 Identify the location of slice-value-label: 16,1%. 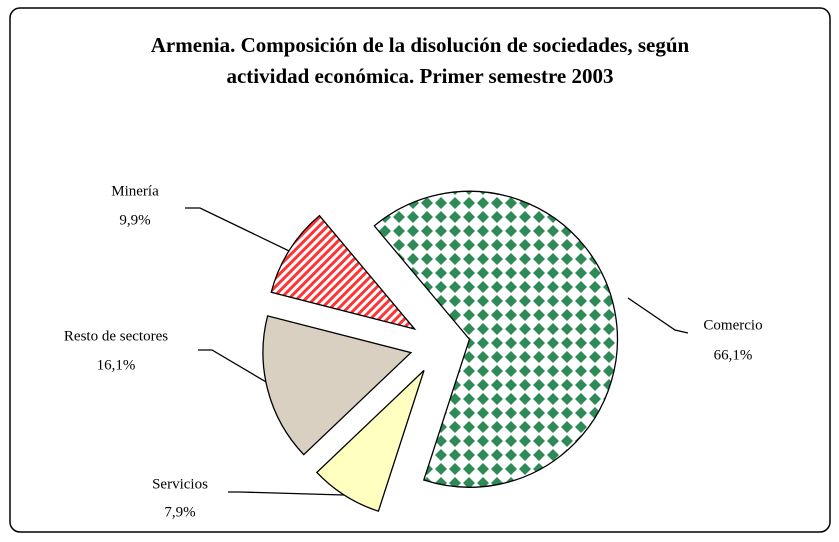
(116, 365).